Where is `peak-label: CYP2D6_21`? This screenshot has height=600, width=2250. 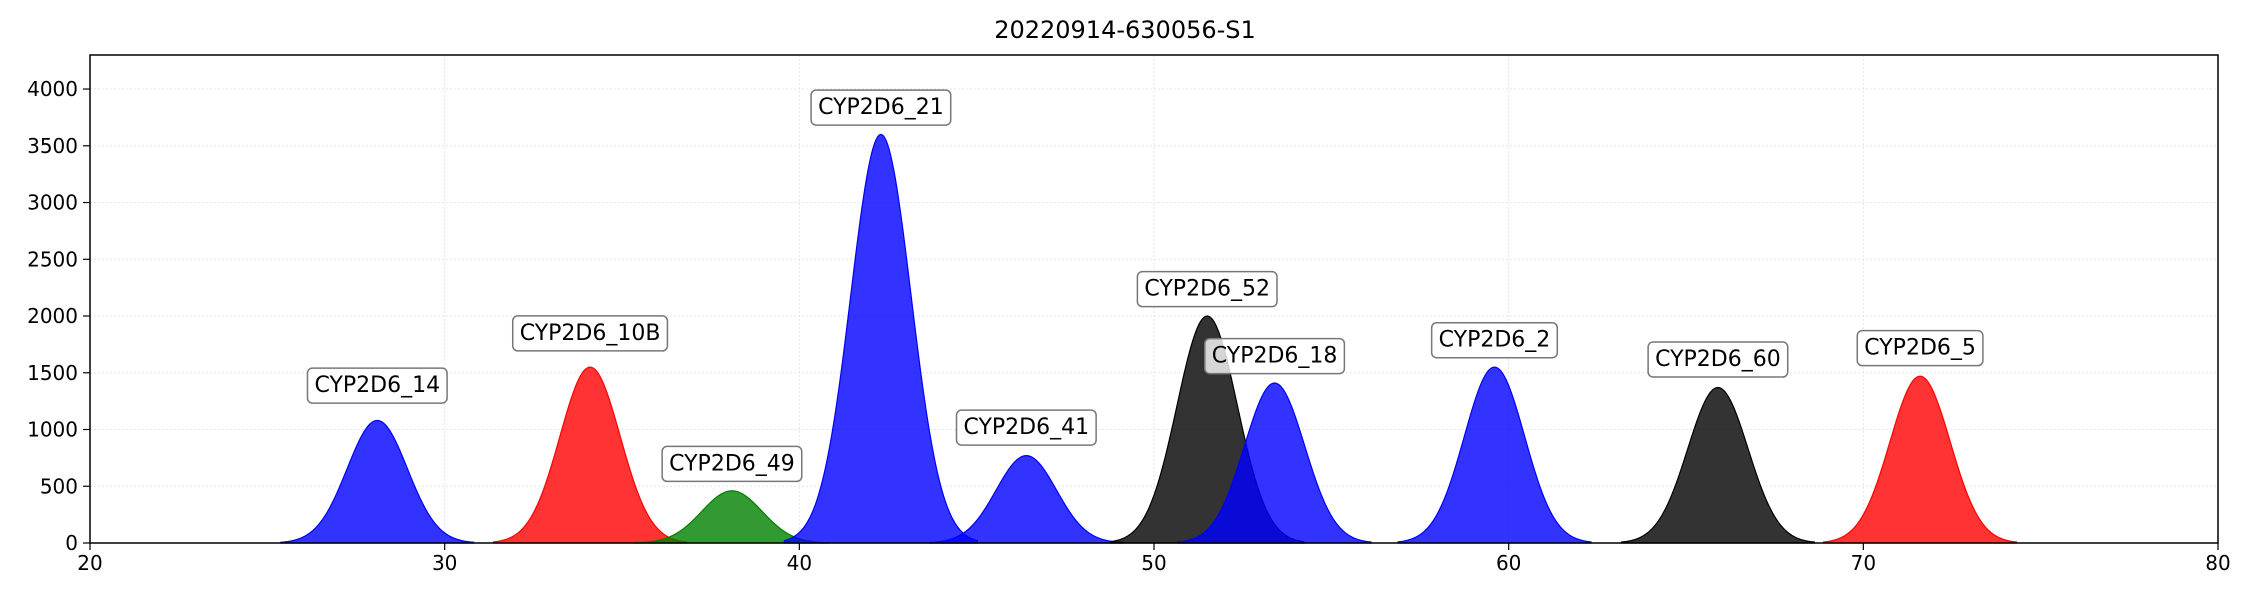
peak-label: CYP2D6_21 is located at coordinates (881, 107).